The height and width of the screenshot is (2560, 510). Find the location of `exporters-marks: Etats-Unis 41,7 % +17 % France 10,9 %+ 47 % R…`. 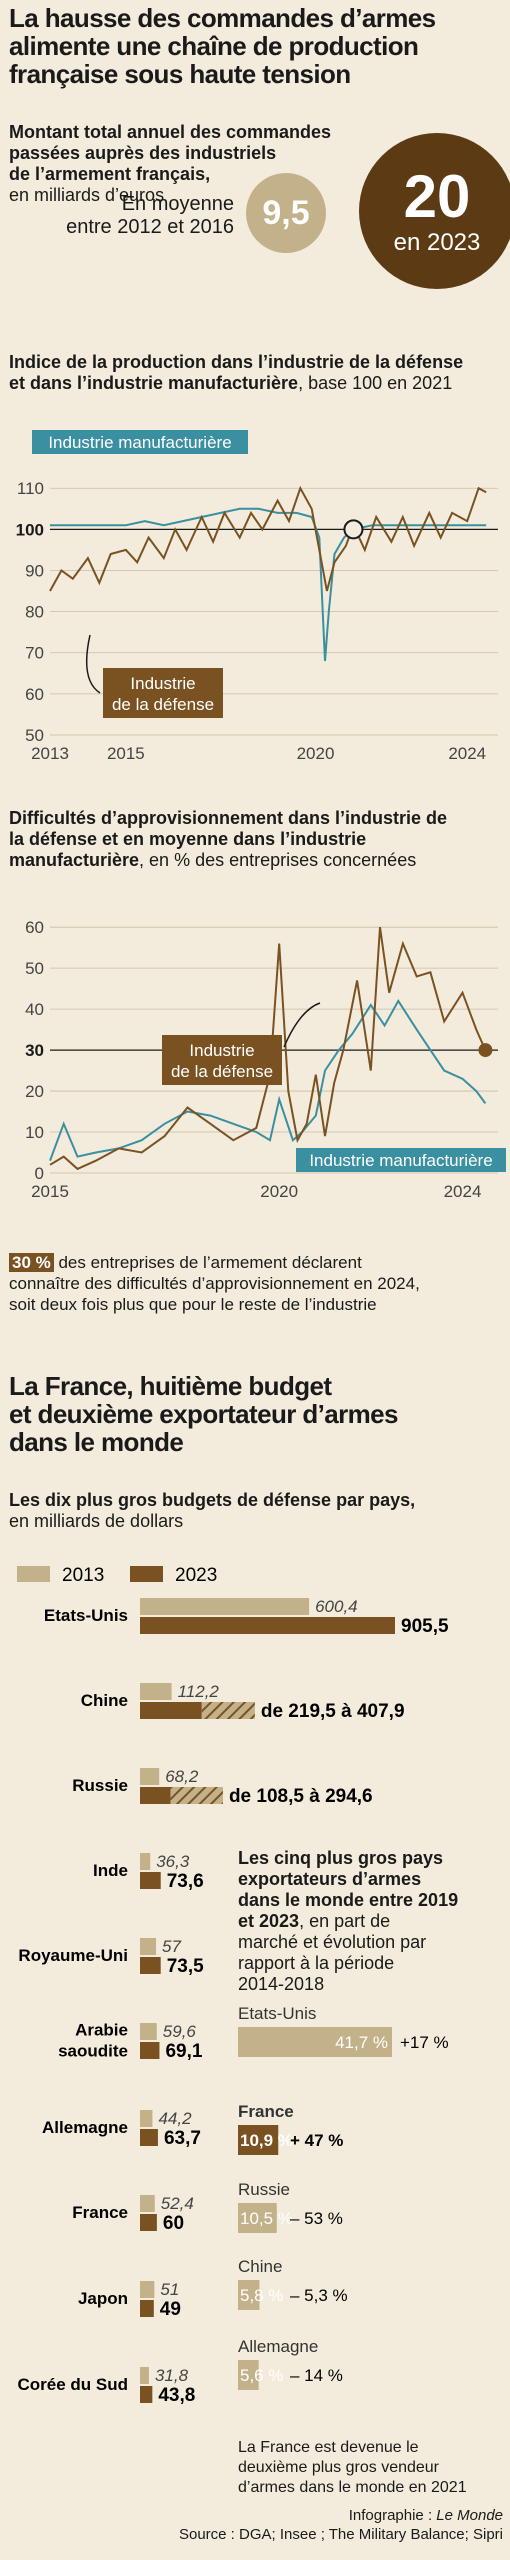

exporters-marks: Etats-Unis 41,7 % +17 % France 10,9 %+ 47 % R… is located at coordinates (343, 2197).